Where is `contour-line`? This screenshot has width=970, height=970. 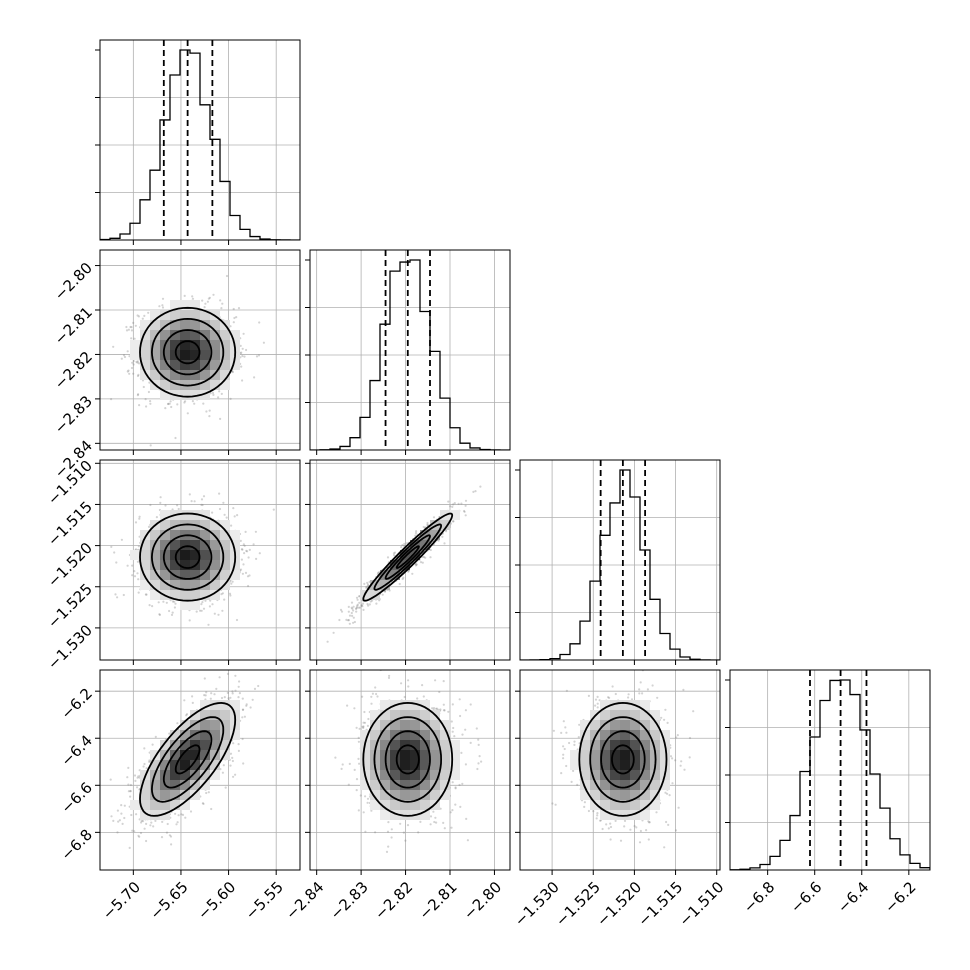 contour-line is located at coordinates (187, 352).